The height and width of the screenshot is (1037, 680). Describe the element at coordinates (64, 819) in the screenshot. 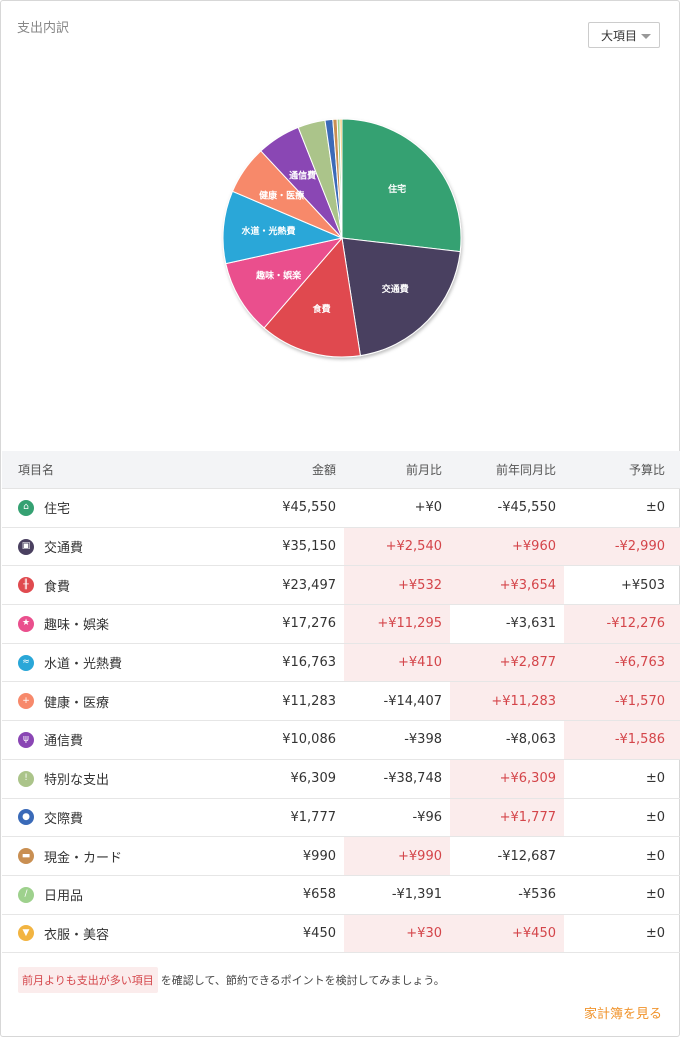

I see `row-name-label: 交際費` at that location.